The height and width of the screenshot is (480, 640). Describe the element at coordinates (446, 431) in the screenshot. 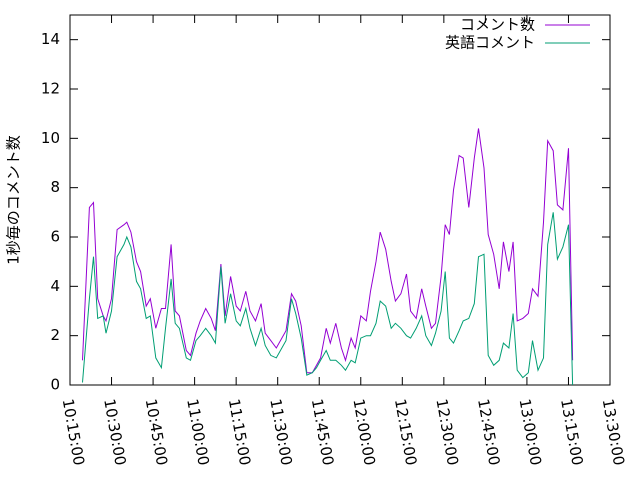

I see `x-tick-label: 12:30:00` at that location.